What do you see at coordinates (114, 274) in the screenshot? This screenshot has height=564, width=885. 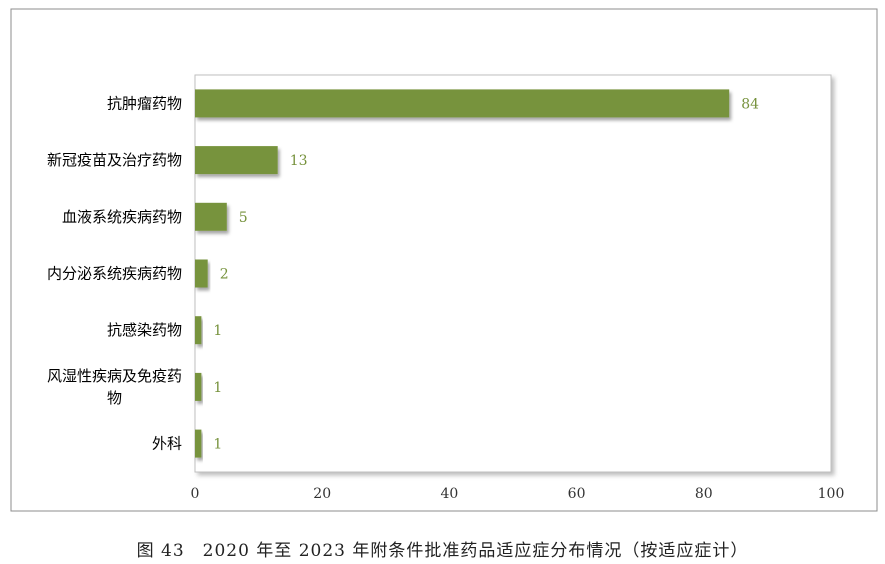 I see `category-label: 内分泌系统疾病药物` at bounding box center [114, 274].